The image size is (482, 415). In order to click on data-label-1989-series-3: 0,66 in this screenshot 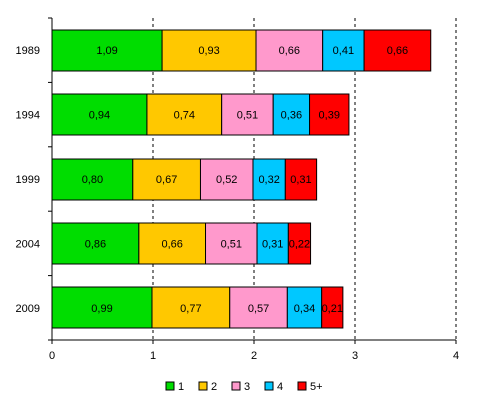, I will do `click(289, 51)`.